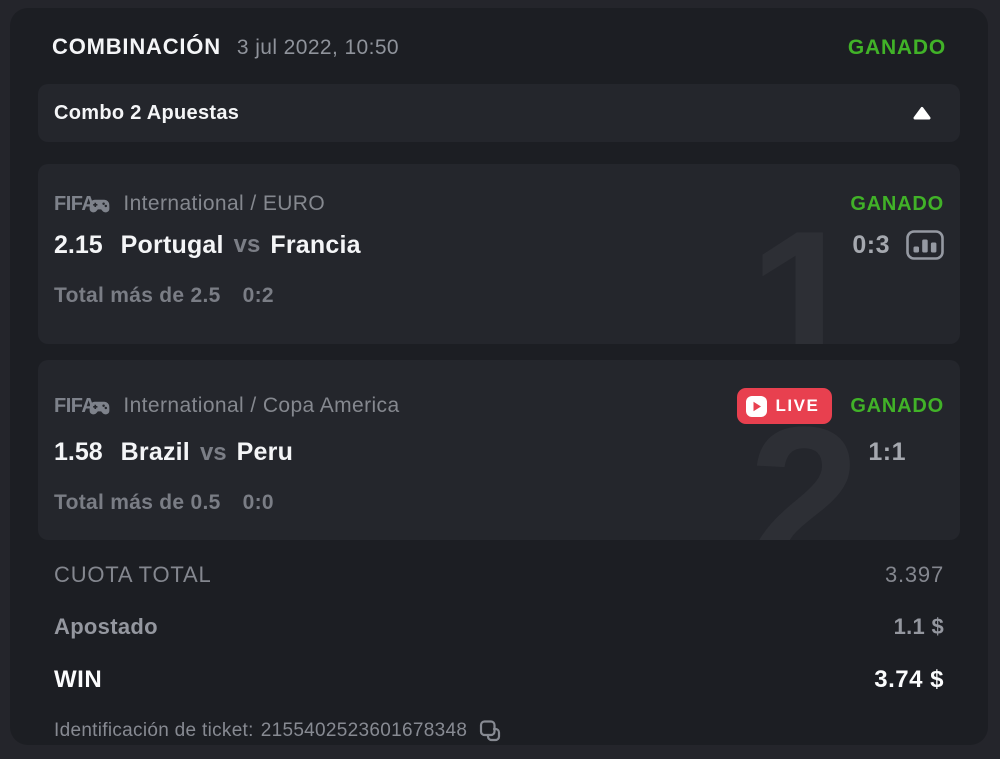 The width and height of the screenshot is (1000, 759). What do you see at coordinates (315, 244) in the screenshot?
I see `away-team: Francia` at bounding box center [315, 244].